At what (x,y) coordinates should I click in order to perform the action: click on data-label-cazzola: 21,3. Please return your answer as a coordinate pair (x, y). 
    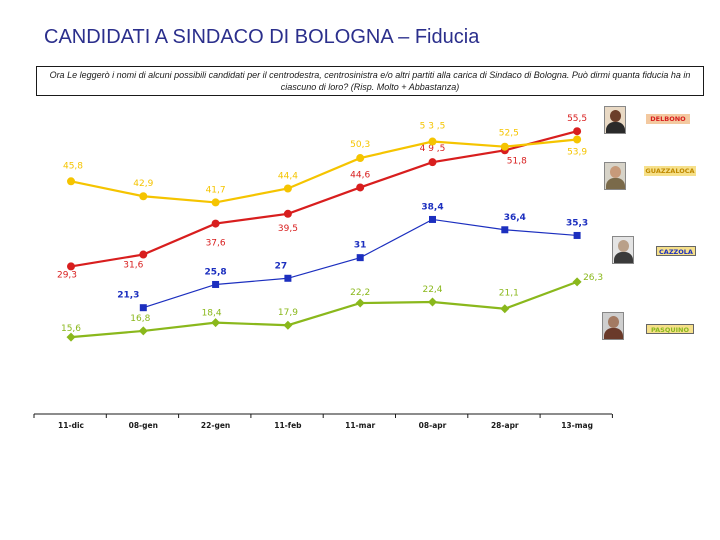
    Looking at the image, I should click on (128, 296).